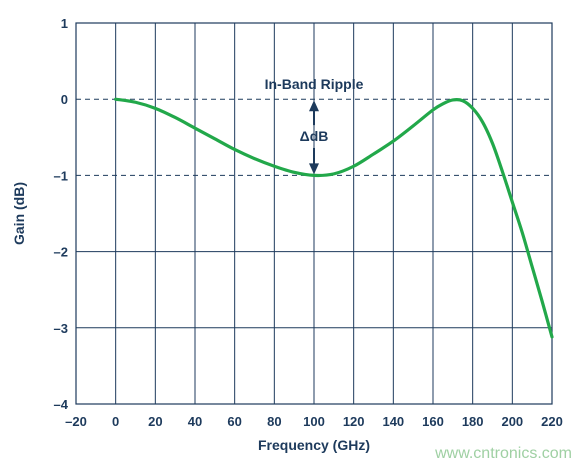  I want to click on annotations: In-Band Ripple ΔdB, so click(314, 110).